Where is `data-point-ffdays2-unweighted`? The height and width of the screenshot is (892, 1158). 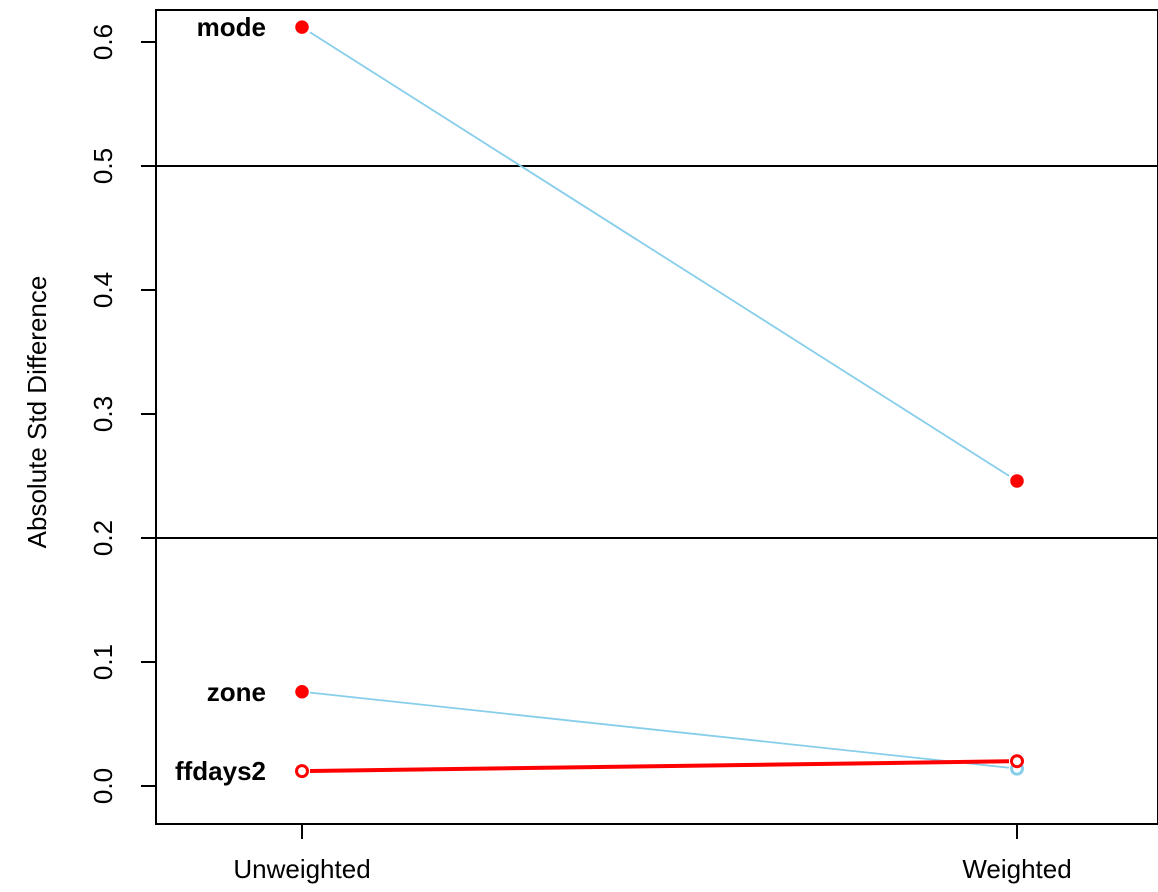
data-point-ffdays2-unweighted is located at coordinates (302, 771).